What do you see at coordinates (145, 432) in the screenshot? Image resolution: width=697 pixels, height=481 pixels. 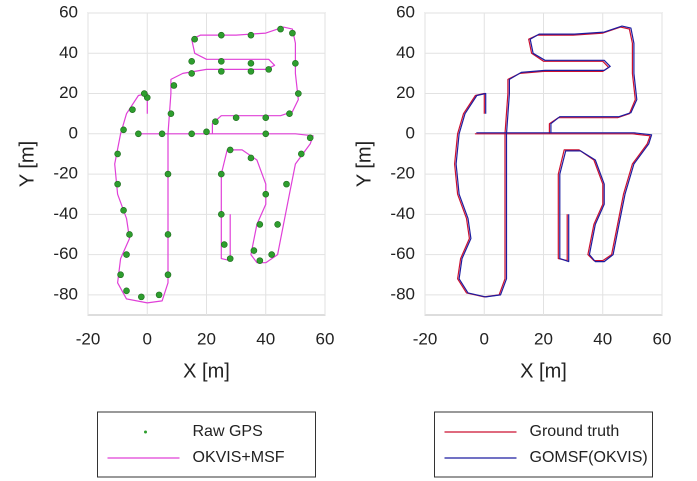 I see `legend-marker` at bounding box center [145, 432].